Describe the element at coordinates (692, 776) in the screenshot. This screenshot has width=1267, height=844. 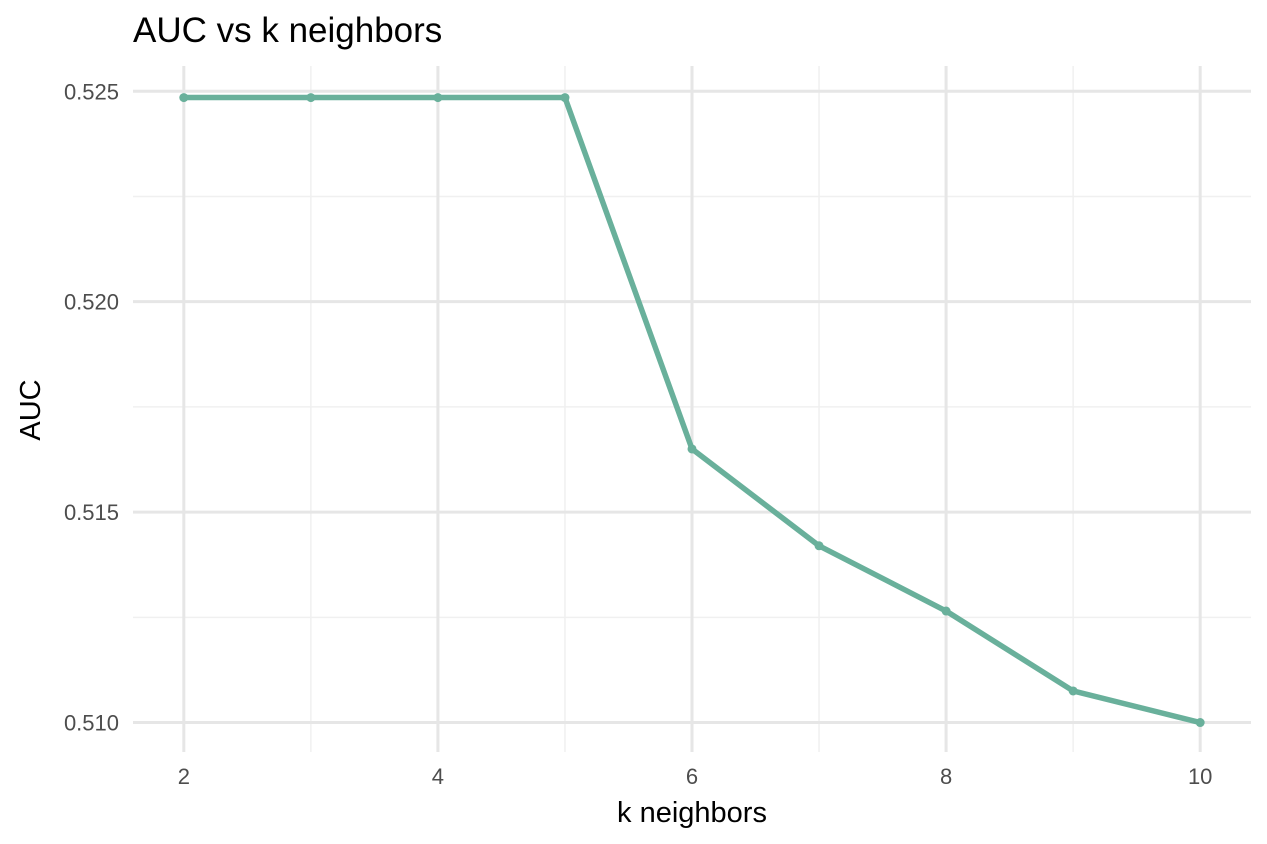
I see `x-tick-label: 6` at that location.